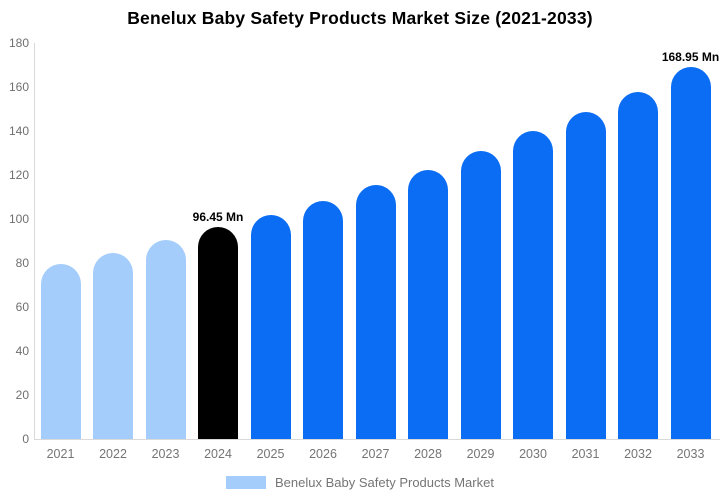 This screenshot has width=720, height=500. I want to click on x-axis-tick-label-2026: 2026, so click(323, 454).